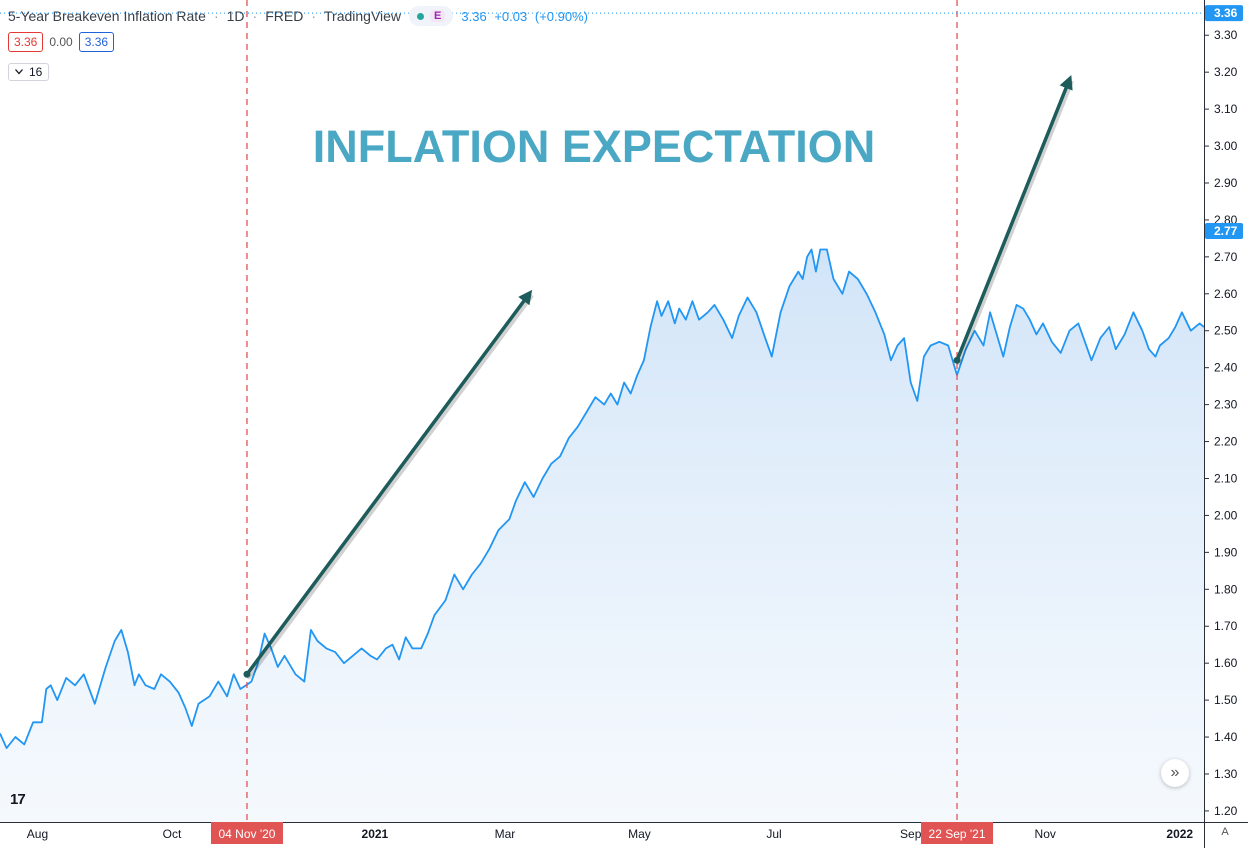 The image size is (1248, 853). I want to click on x-tick-label: Sep, so click(911, 834).